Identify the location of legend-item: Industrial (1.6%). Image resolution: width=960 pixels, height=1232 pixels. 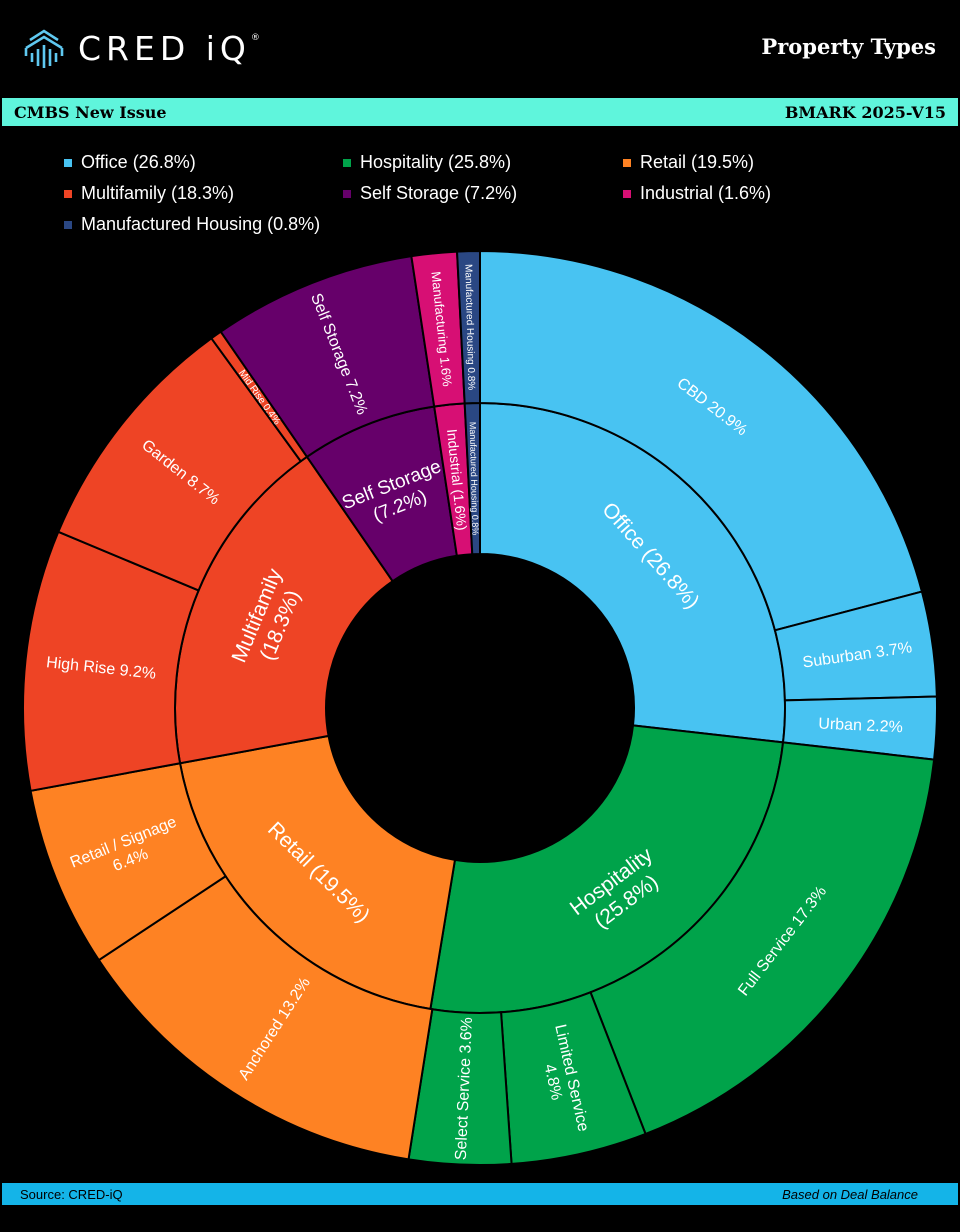
(697, 193).